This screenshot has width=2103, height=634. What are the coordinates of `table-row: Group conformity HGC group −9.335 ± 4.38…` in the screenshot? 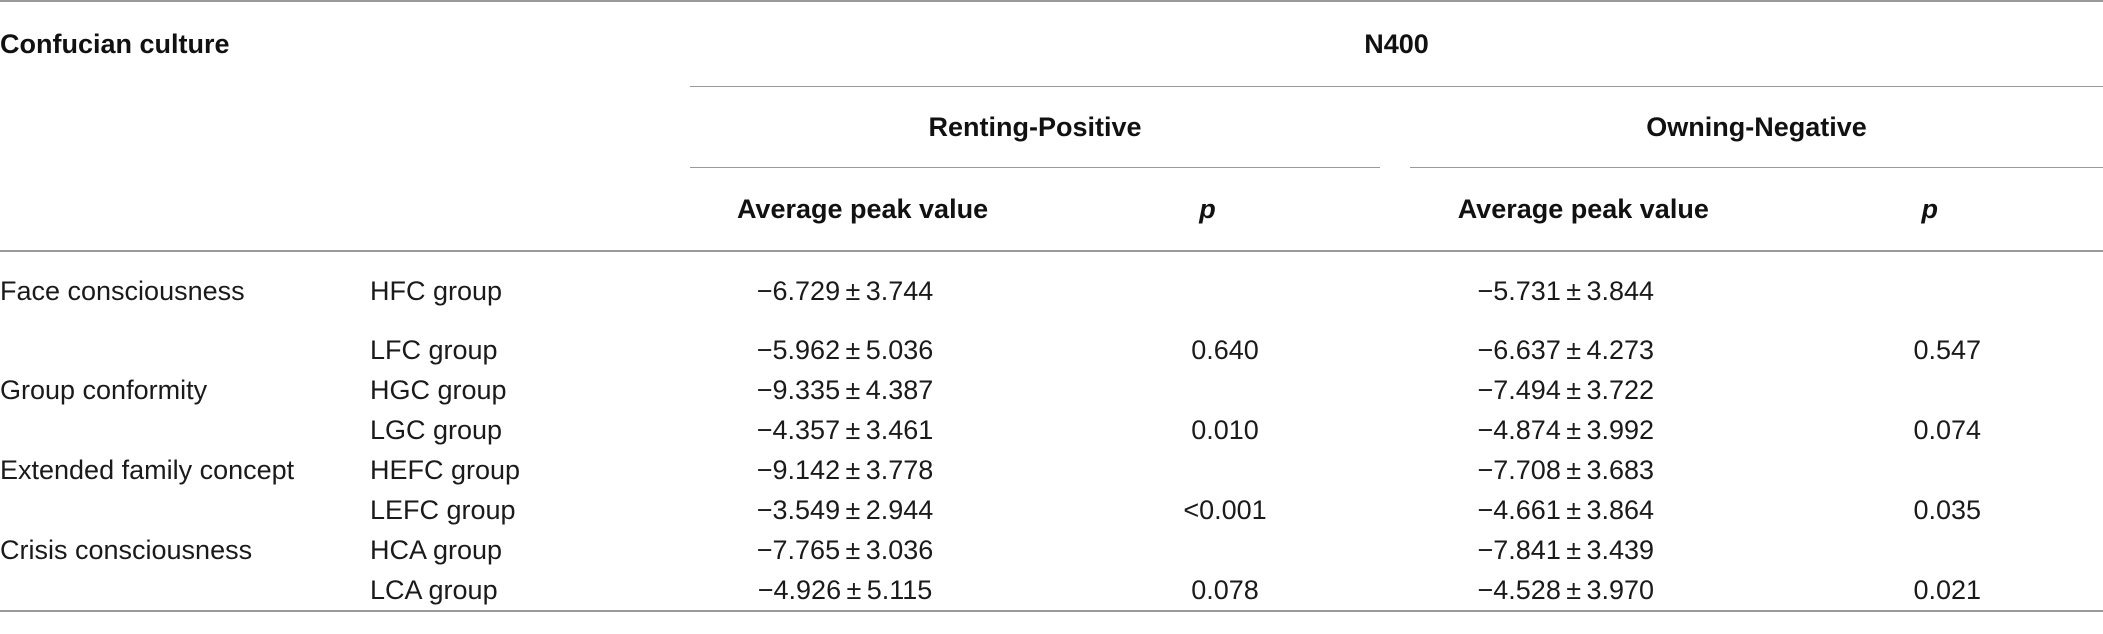 It's located at (1051, 390).